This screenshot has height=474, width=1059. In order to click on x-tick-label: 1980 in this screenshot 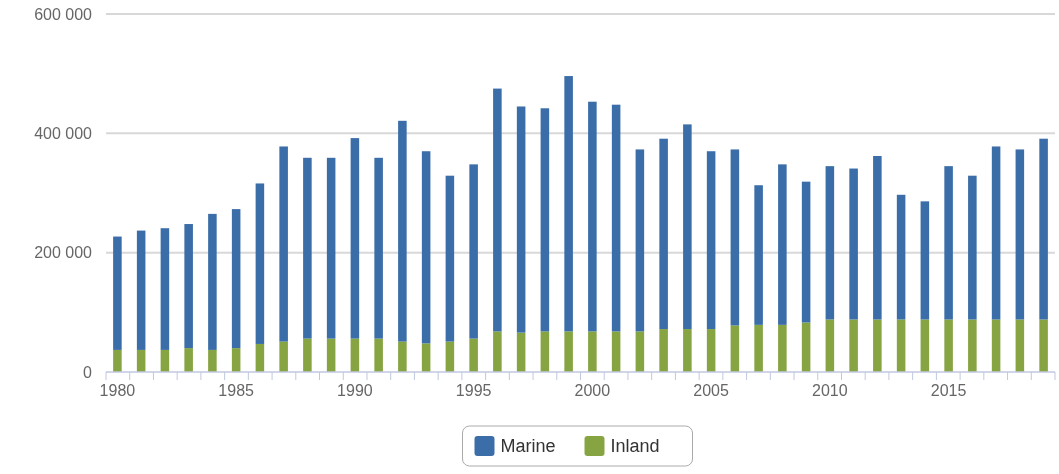, I will do `click(117, 390)`.